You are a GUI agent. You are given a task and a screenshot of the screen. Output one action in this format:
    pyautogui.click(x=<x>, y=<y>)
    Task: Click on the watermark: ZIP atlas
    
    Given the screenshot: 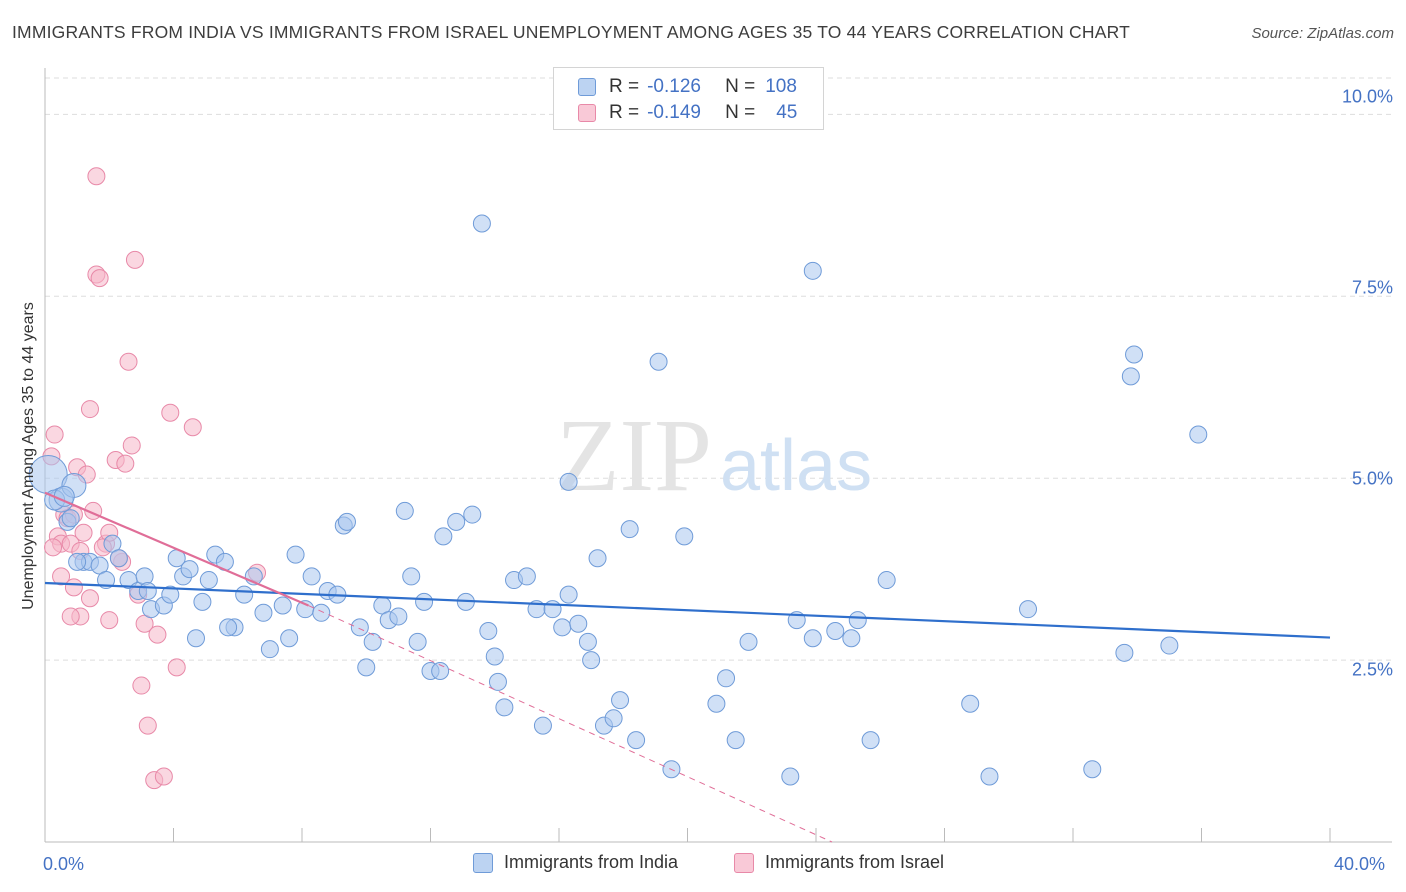 What is the action you would take?
    pyautogui.click(x=714, y=455)
    